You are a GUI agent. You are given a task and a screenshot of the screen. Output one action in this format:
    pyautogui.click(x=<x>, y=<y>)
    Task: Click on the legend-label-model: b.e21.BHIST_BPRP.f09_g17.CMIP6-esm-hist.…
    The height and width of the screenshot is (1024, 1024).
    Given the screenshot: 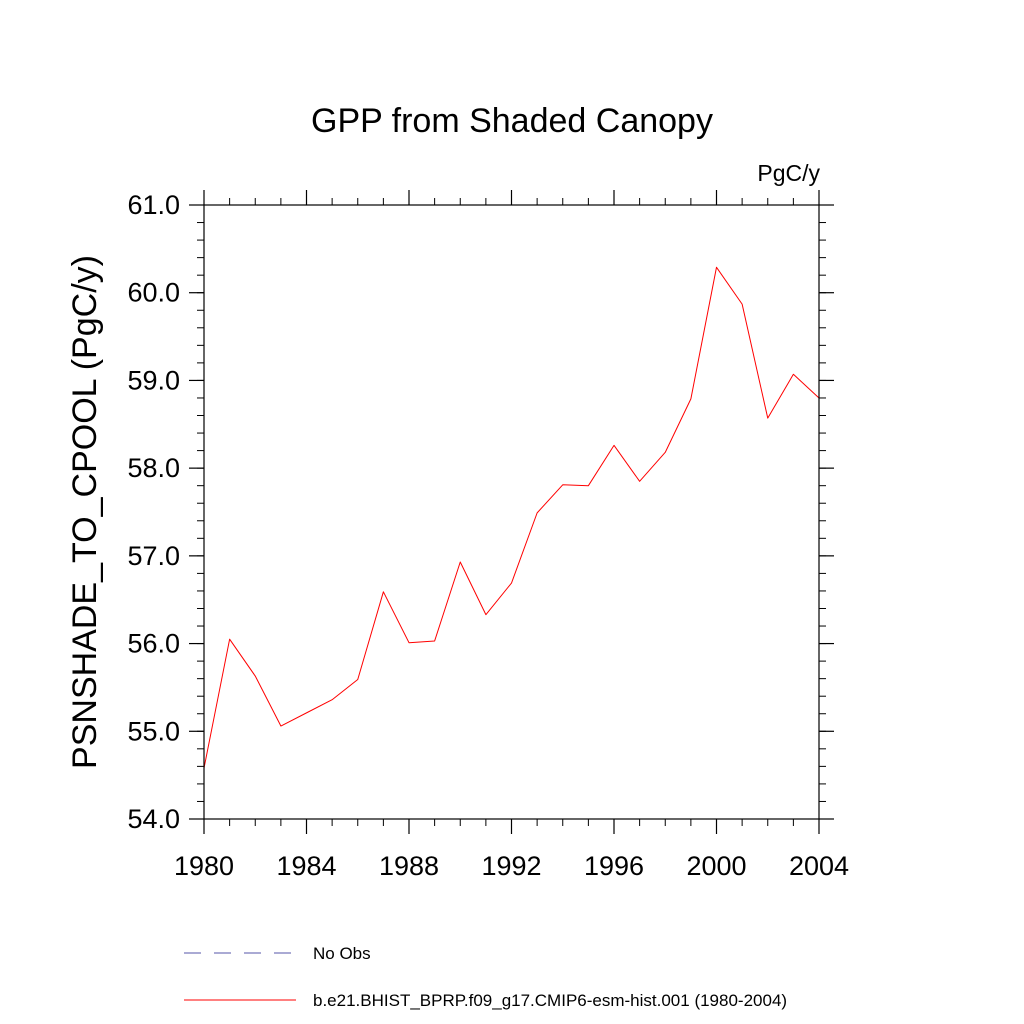 What is the action you would take?
    pyautogui.click(x=550, y=1000)
    